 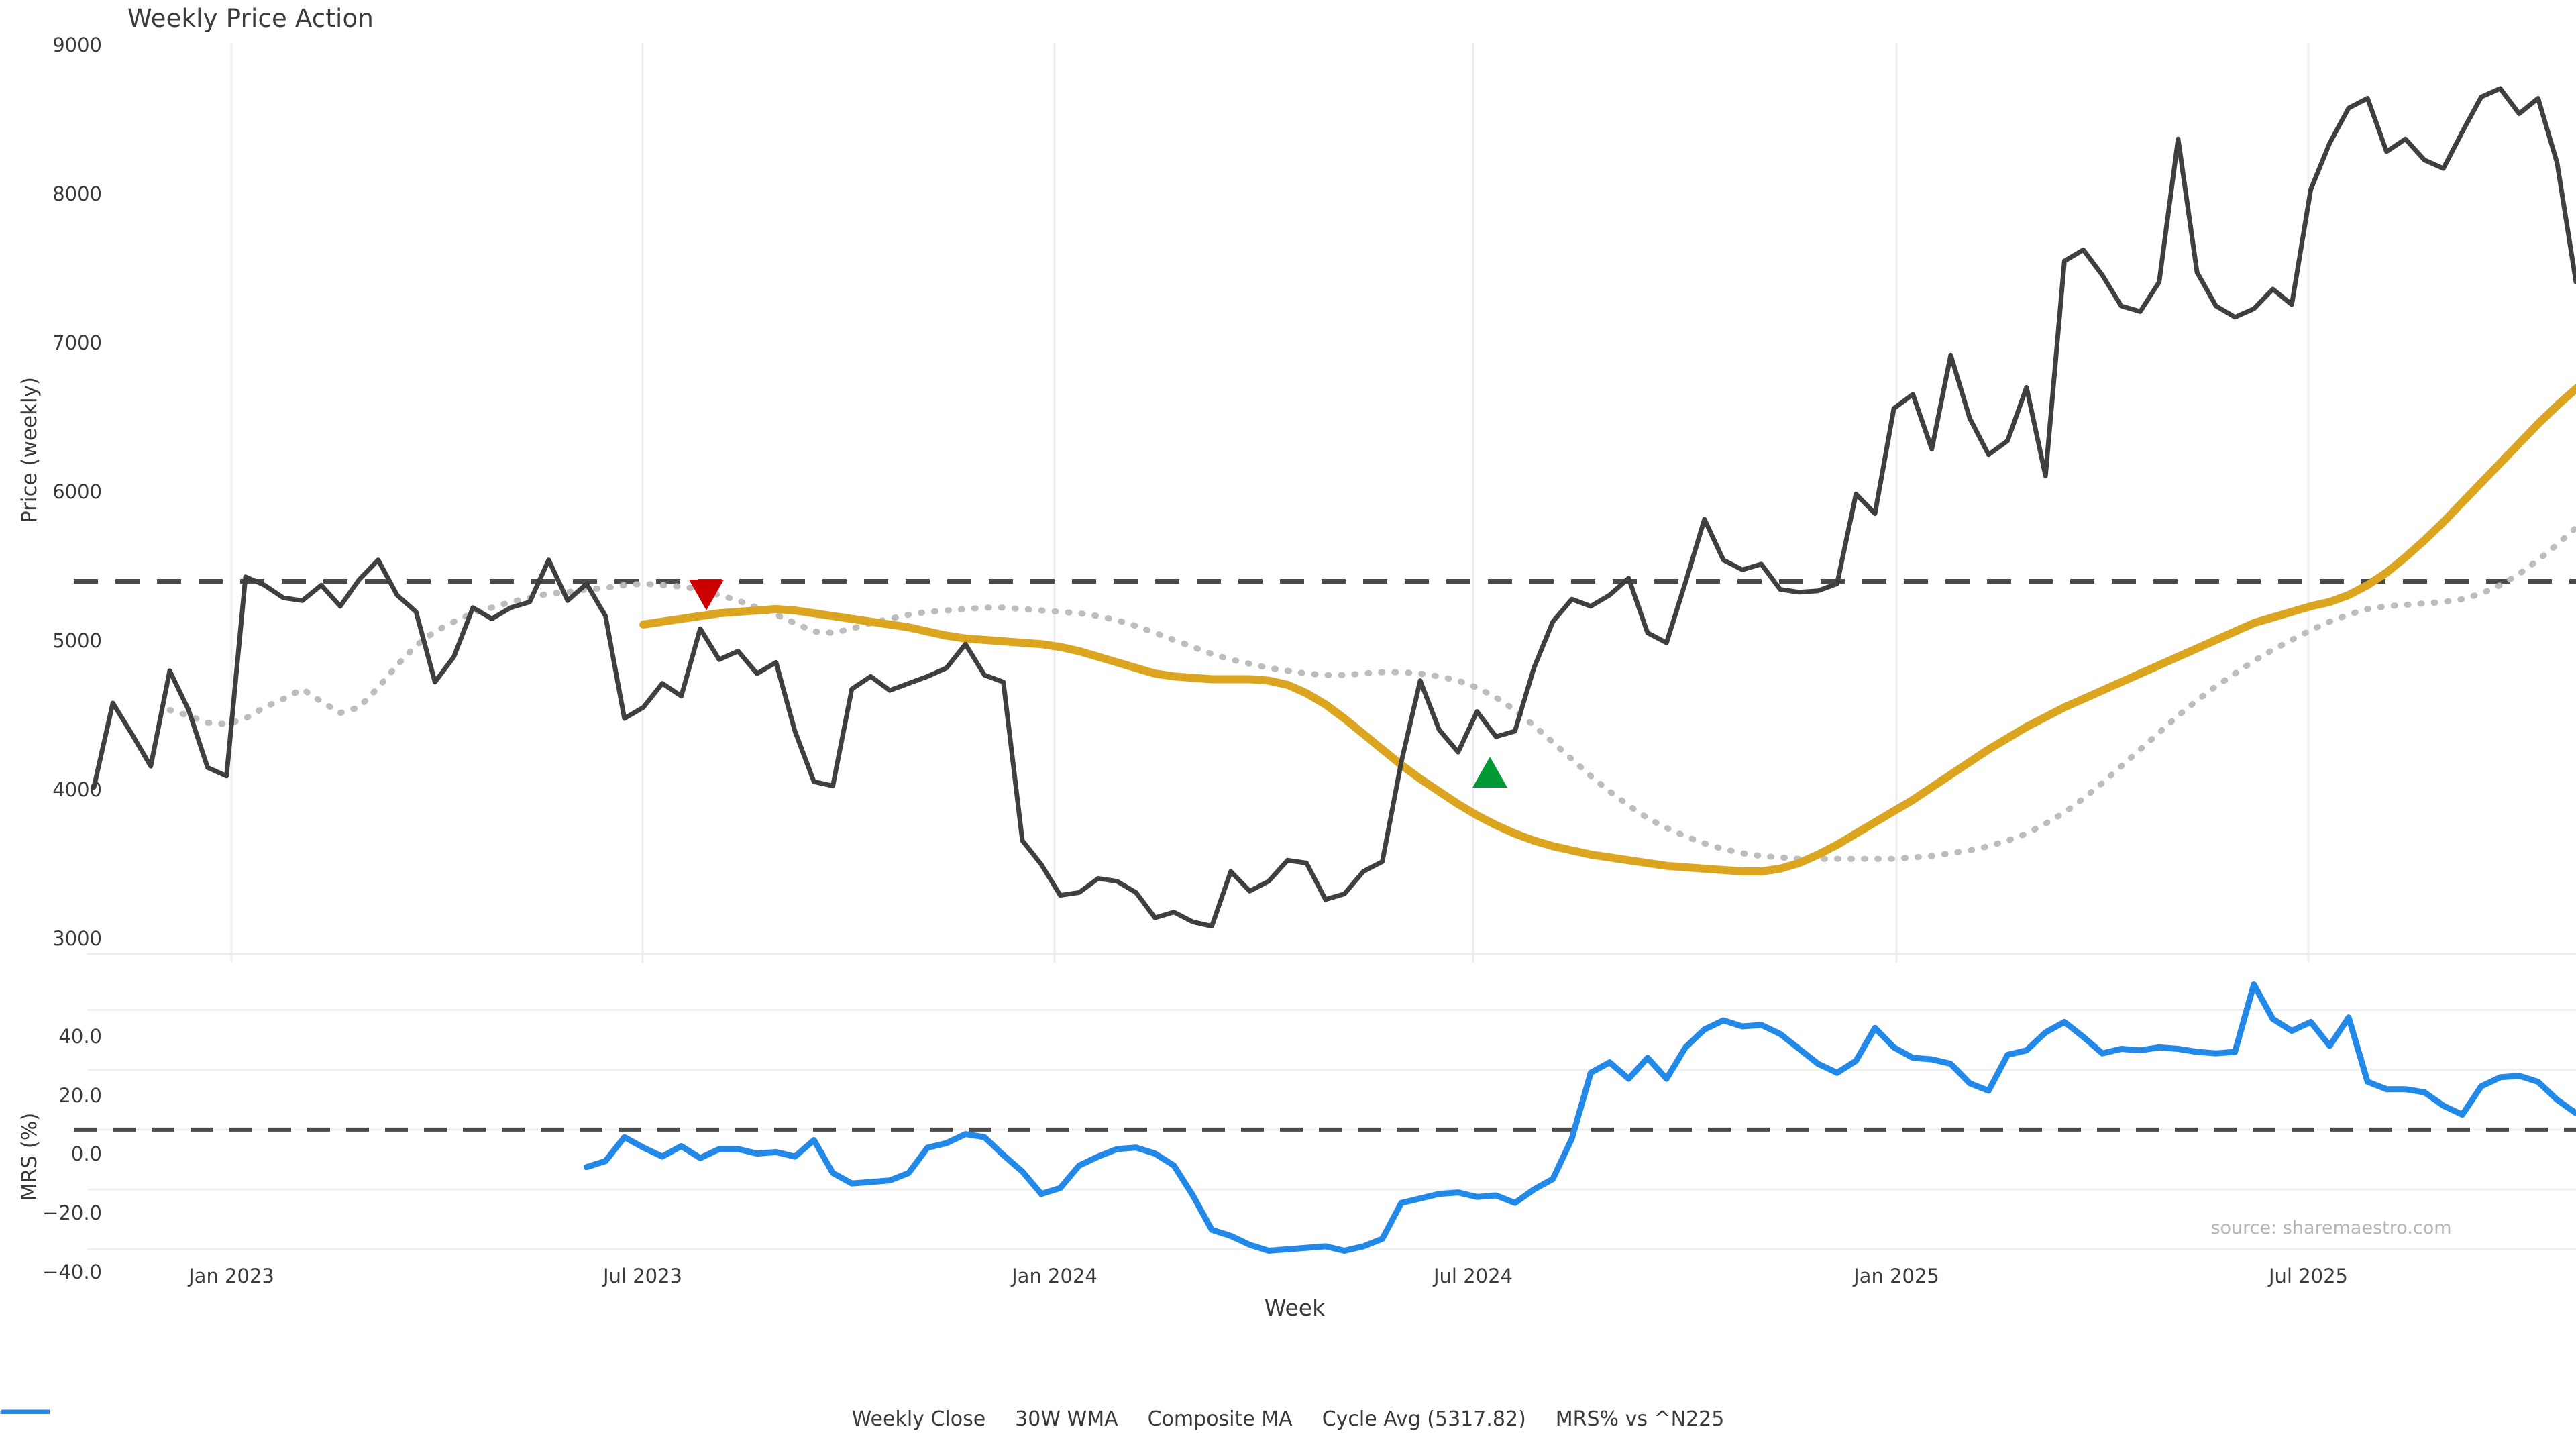 I want to click on price-ytick-9000: 9000, so click(x=77, y=45).